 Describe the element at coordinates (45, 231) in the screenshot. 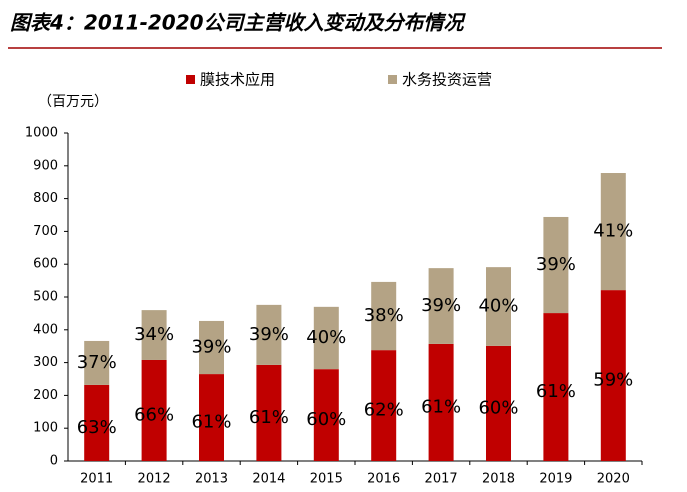

I see `y-tick-label: 700` at that location.